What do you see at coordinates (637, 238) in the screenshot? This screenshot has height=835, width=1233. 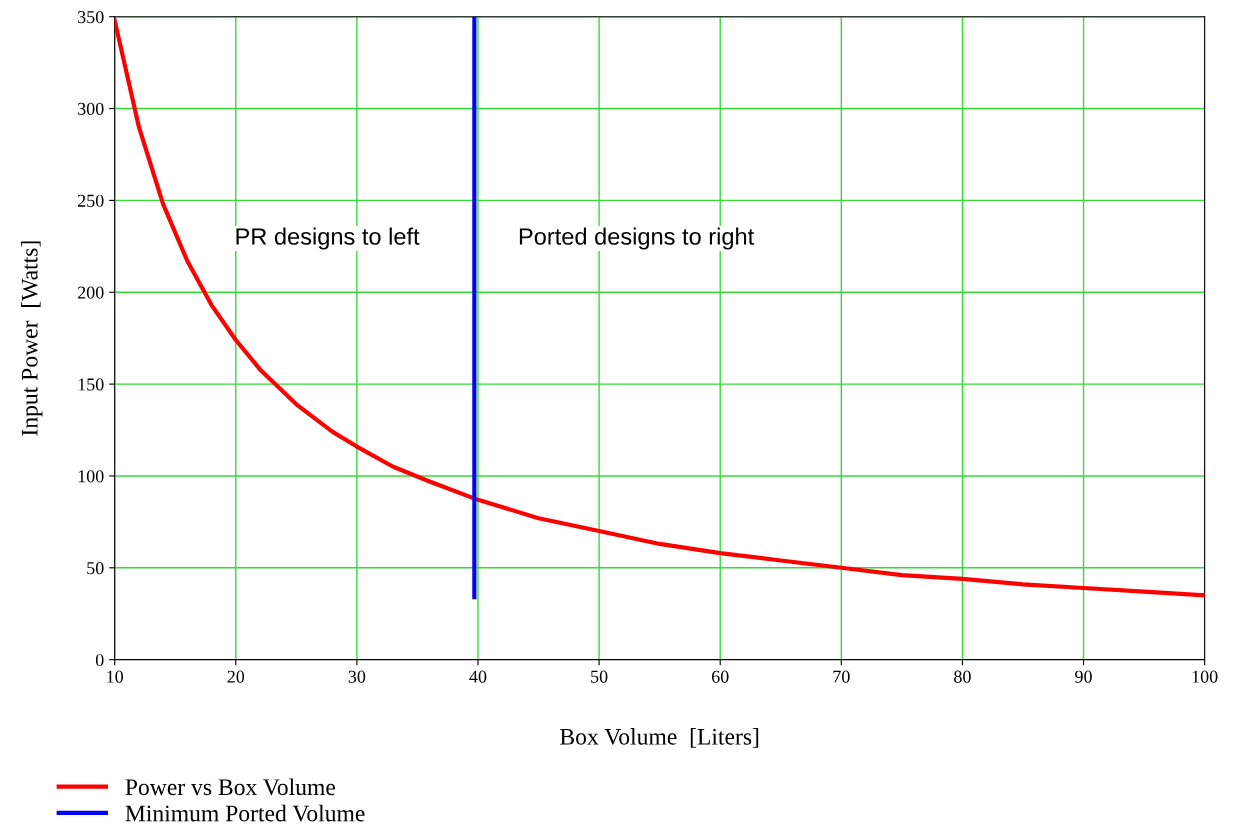 I see `annotation: Ported designs to right` at bounding box center [637, 238].